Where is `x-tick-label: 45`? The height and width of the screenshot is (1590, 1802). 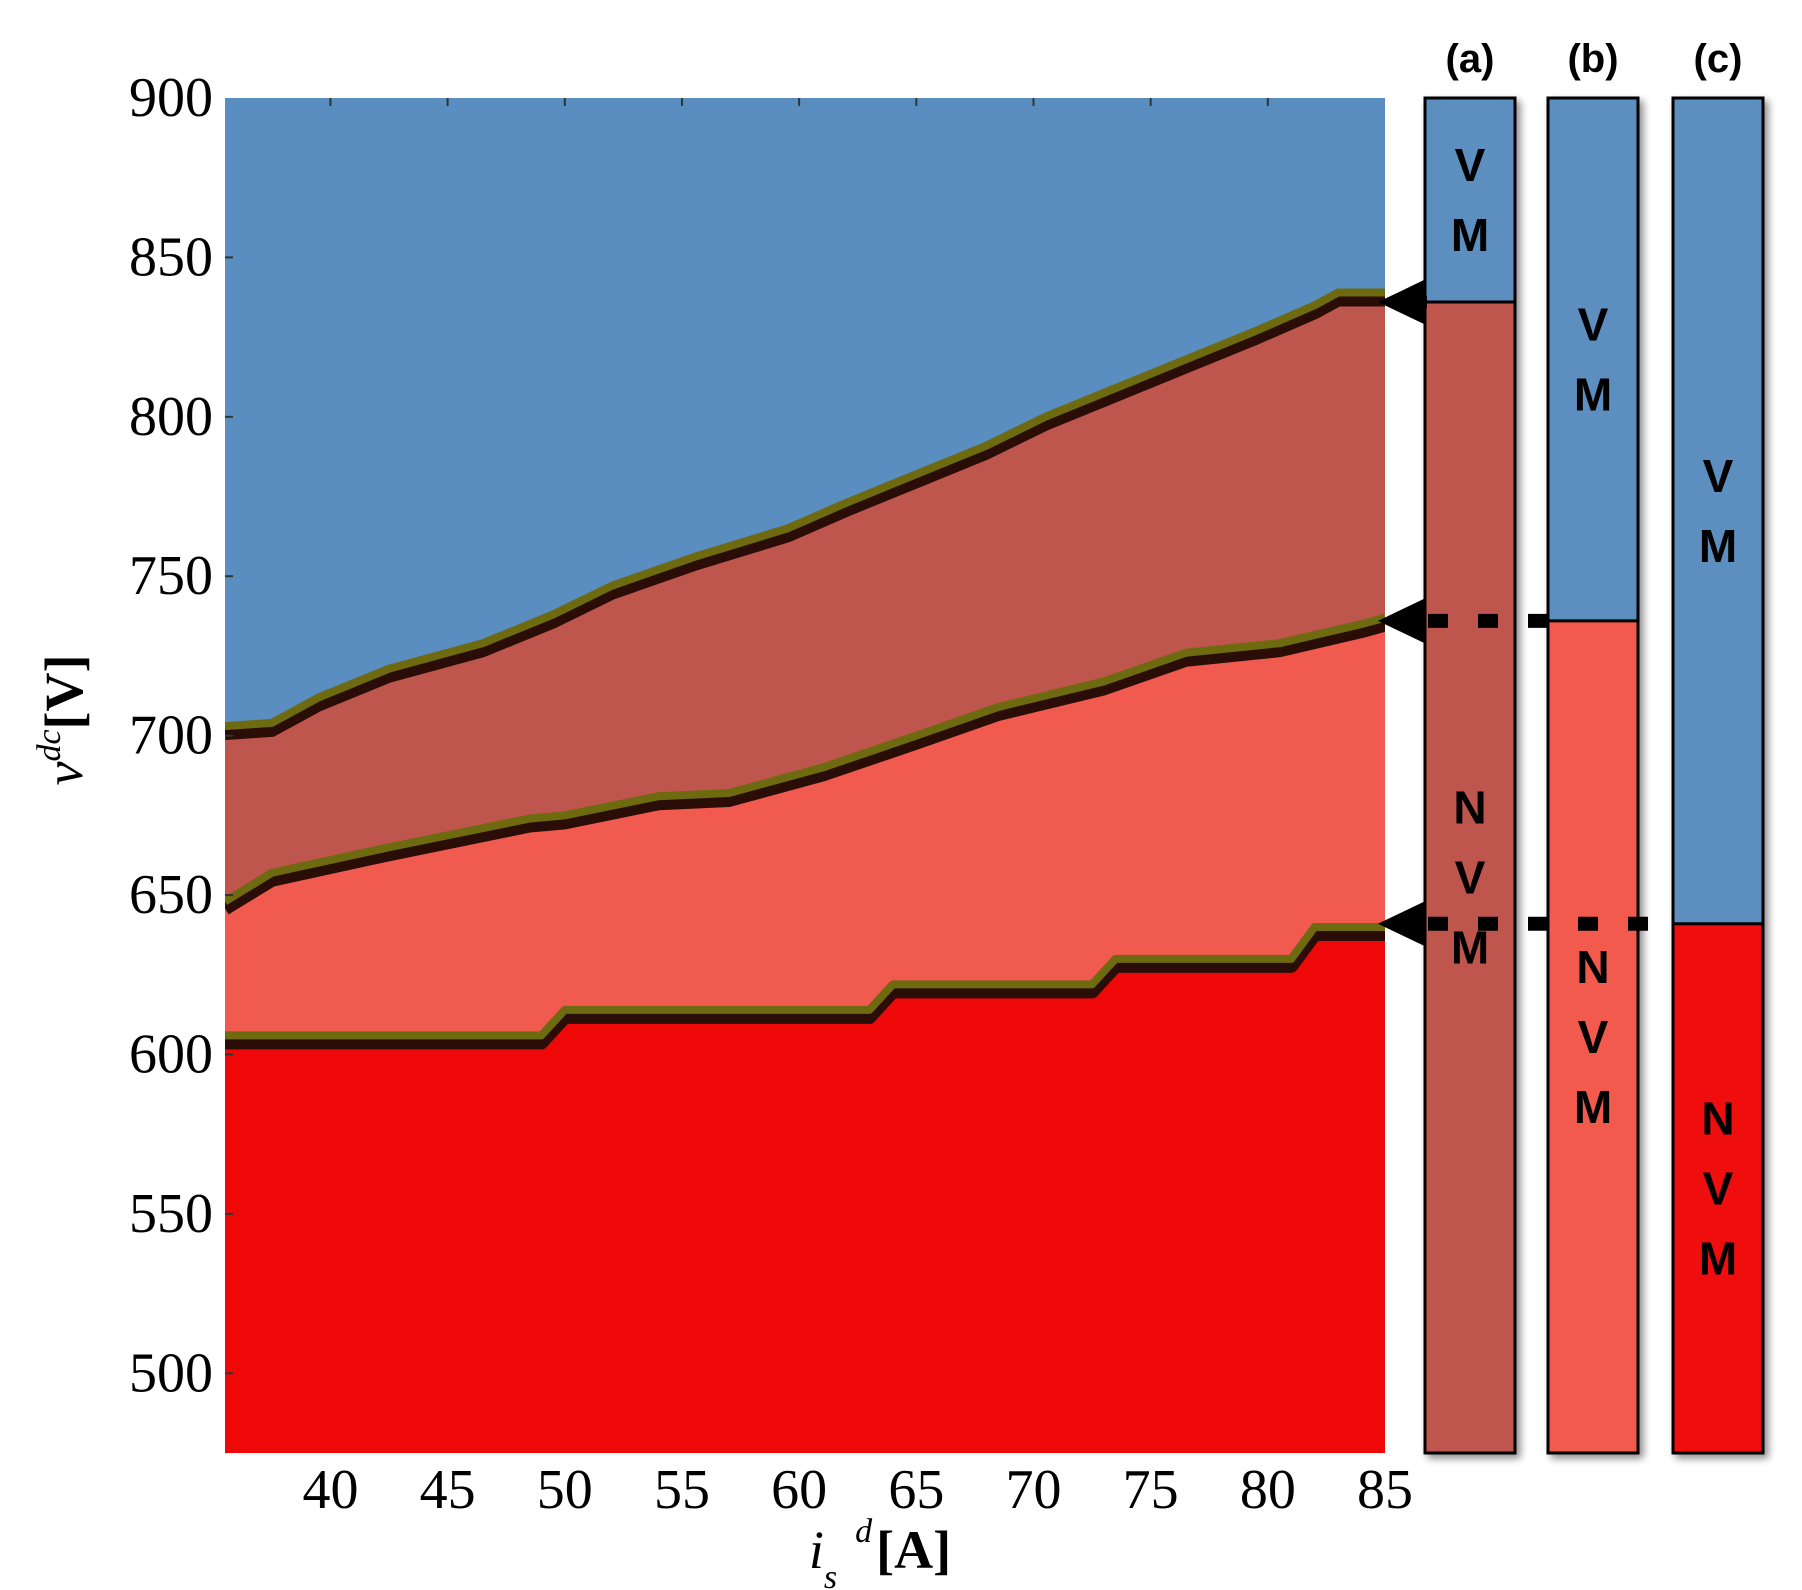
x-tick-label: 45 is located at coordinates (448, 1490).